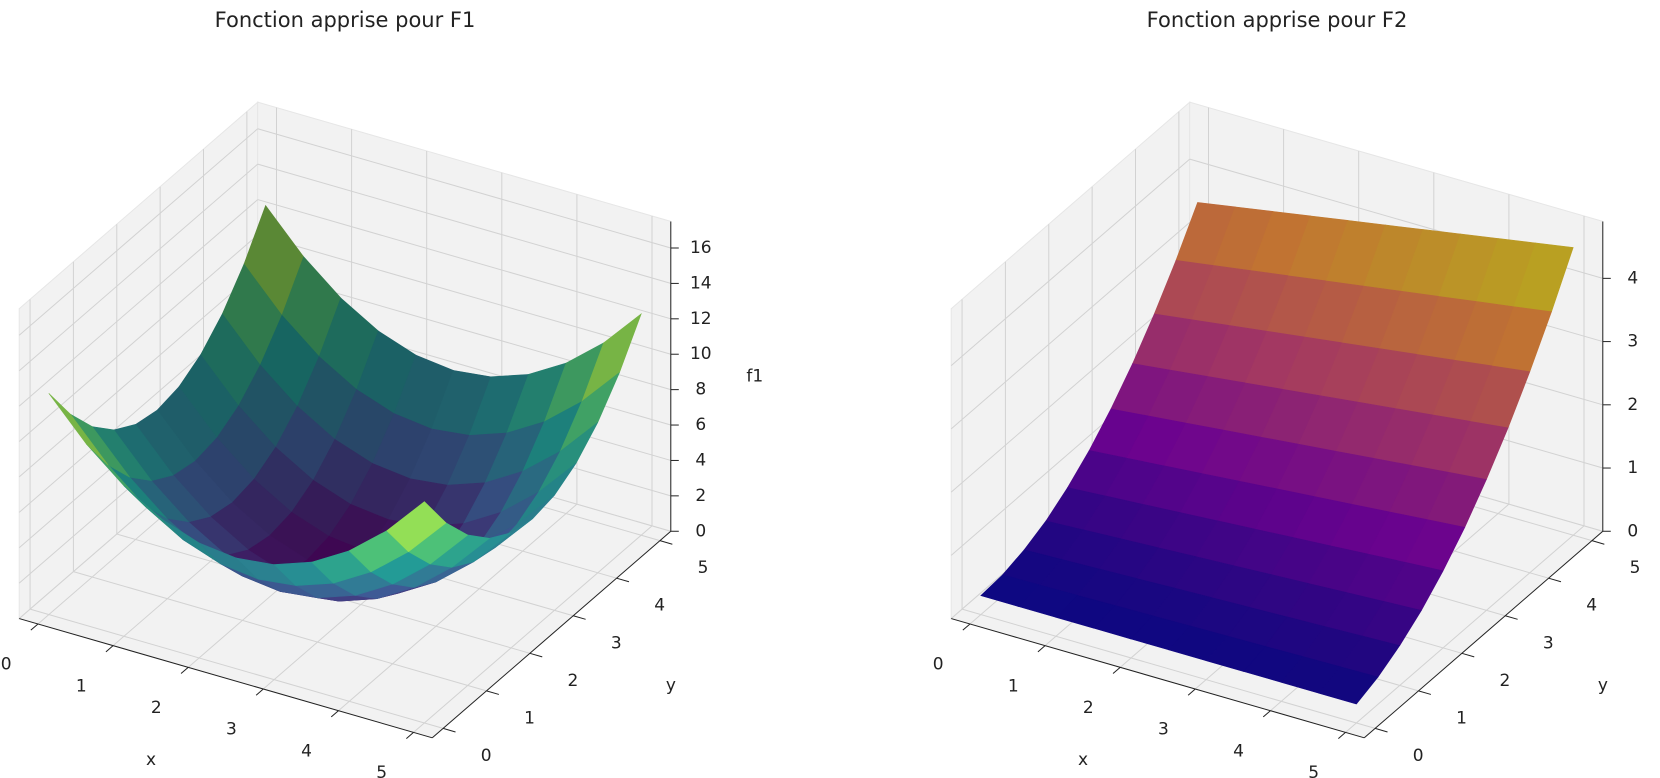 The height and width of the screenshot is (778, 1660). I want to click on chart-title: Fonction apprise pour F1, so click(345, 20).